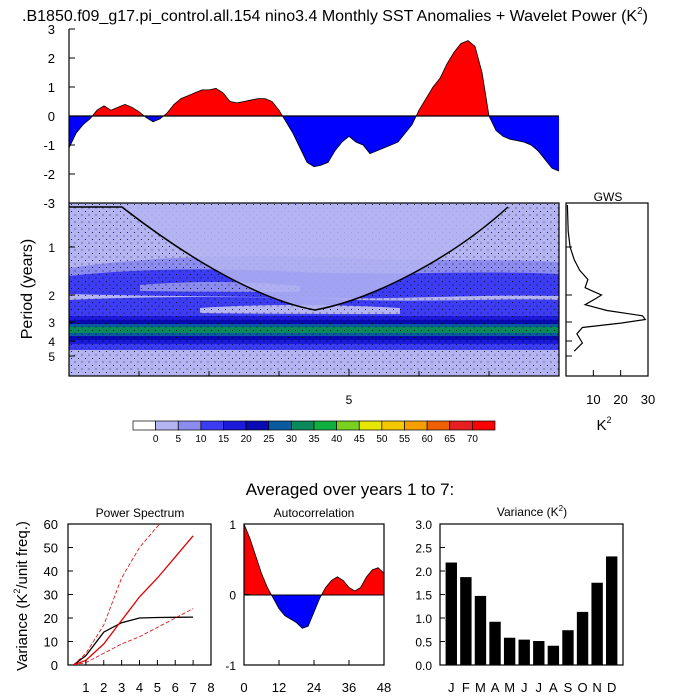 The height and width of the screenshot is (700, 700). What do you see at coordinates (596, 687) in the screenshot?
I see `var-xtick-label: N` at bounding box center [596, 687].